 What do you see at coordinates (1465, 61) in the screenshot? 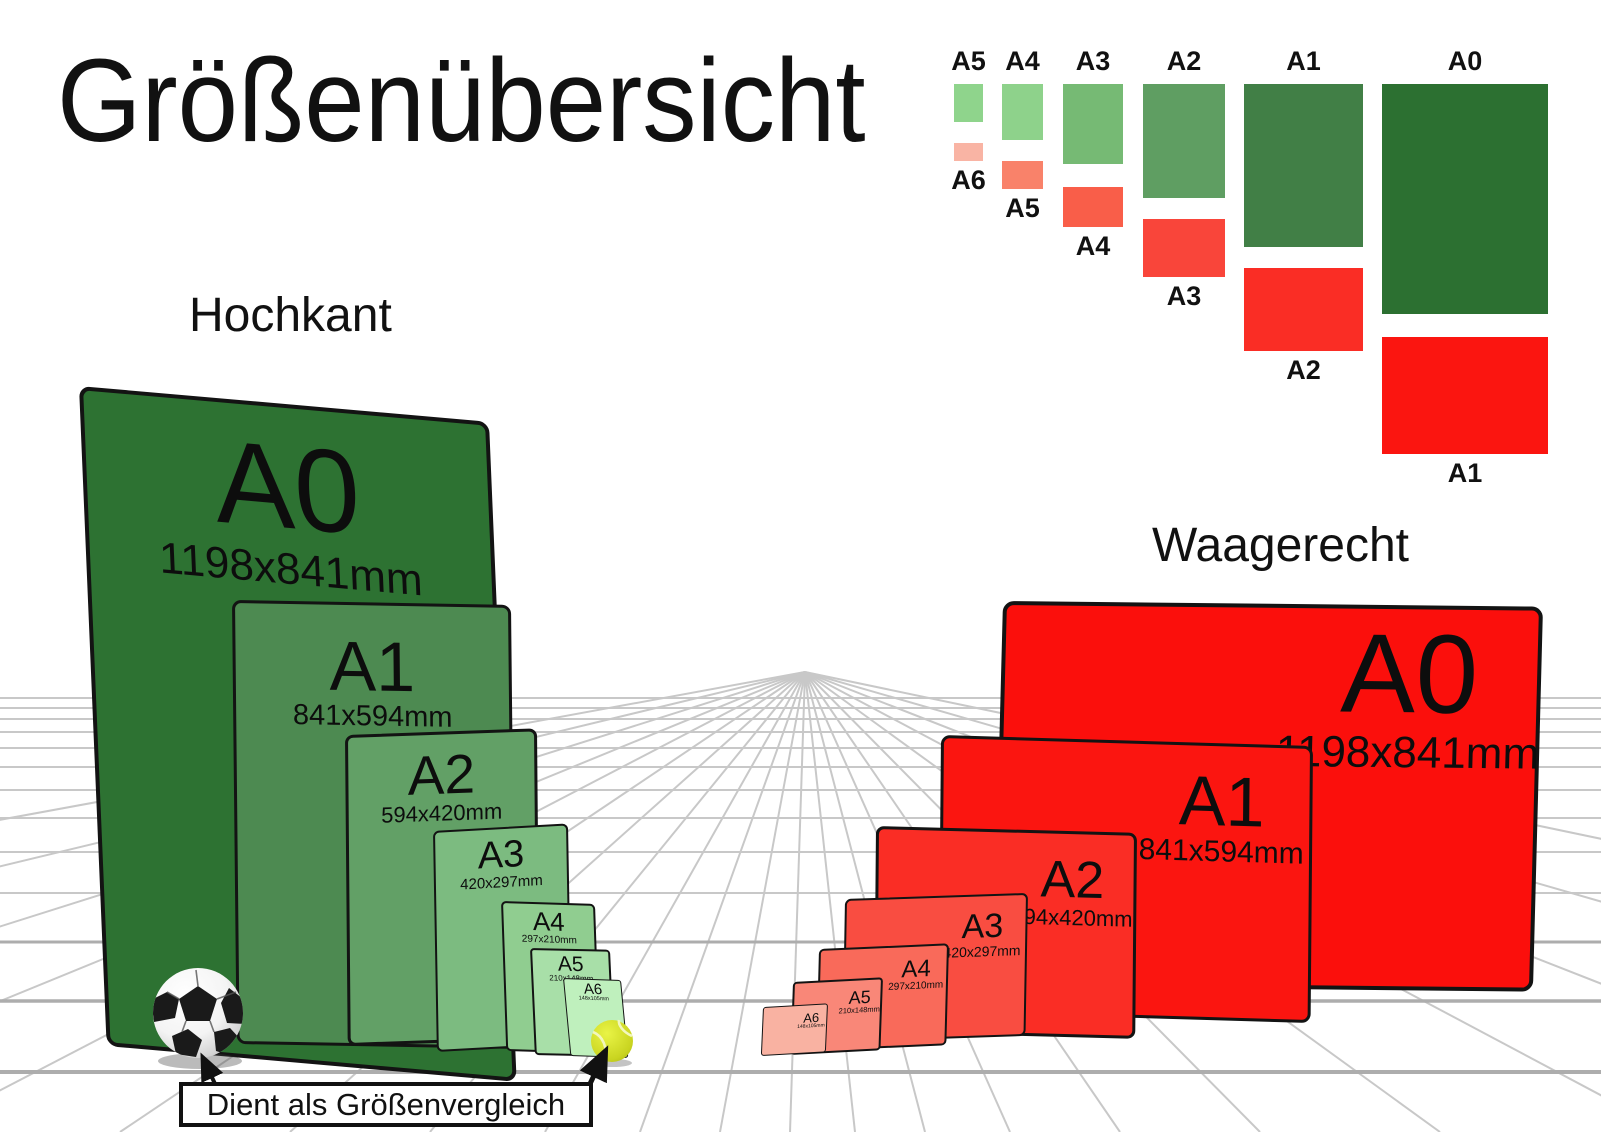
I see `size-chart-portrait-label: A0` at bounding box center [1465, 61].